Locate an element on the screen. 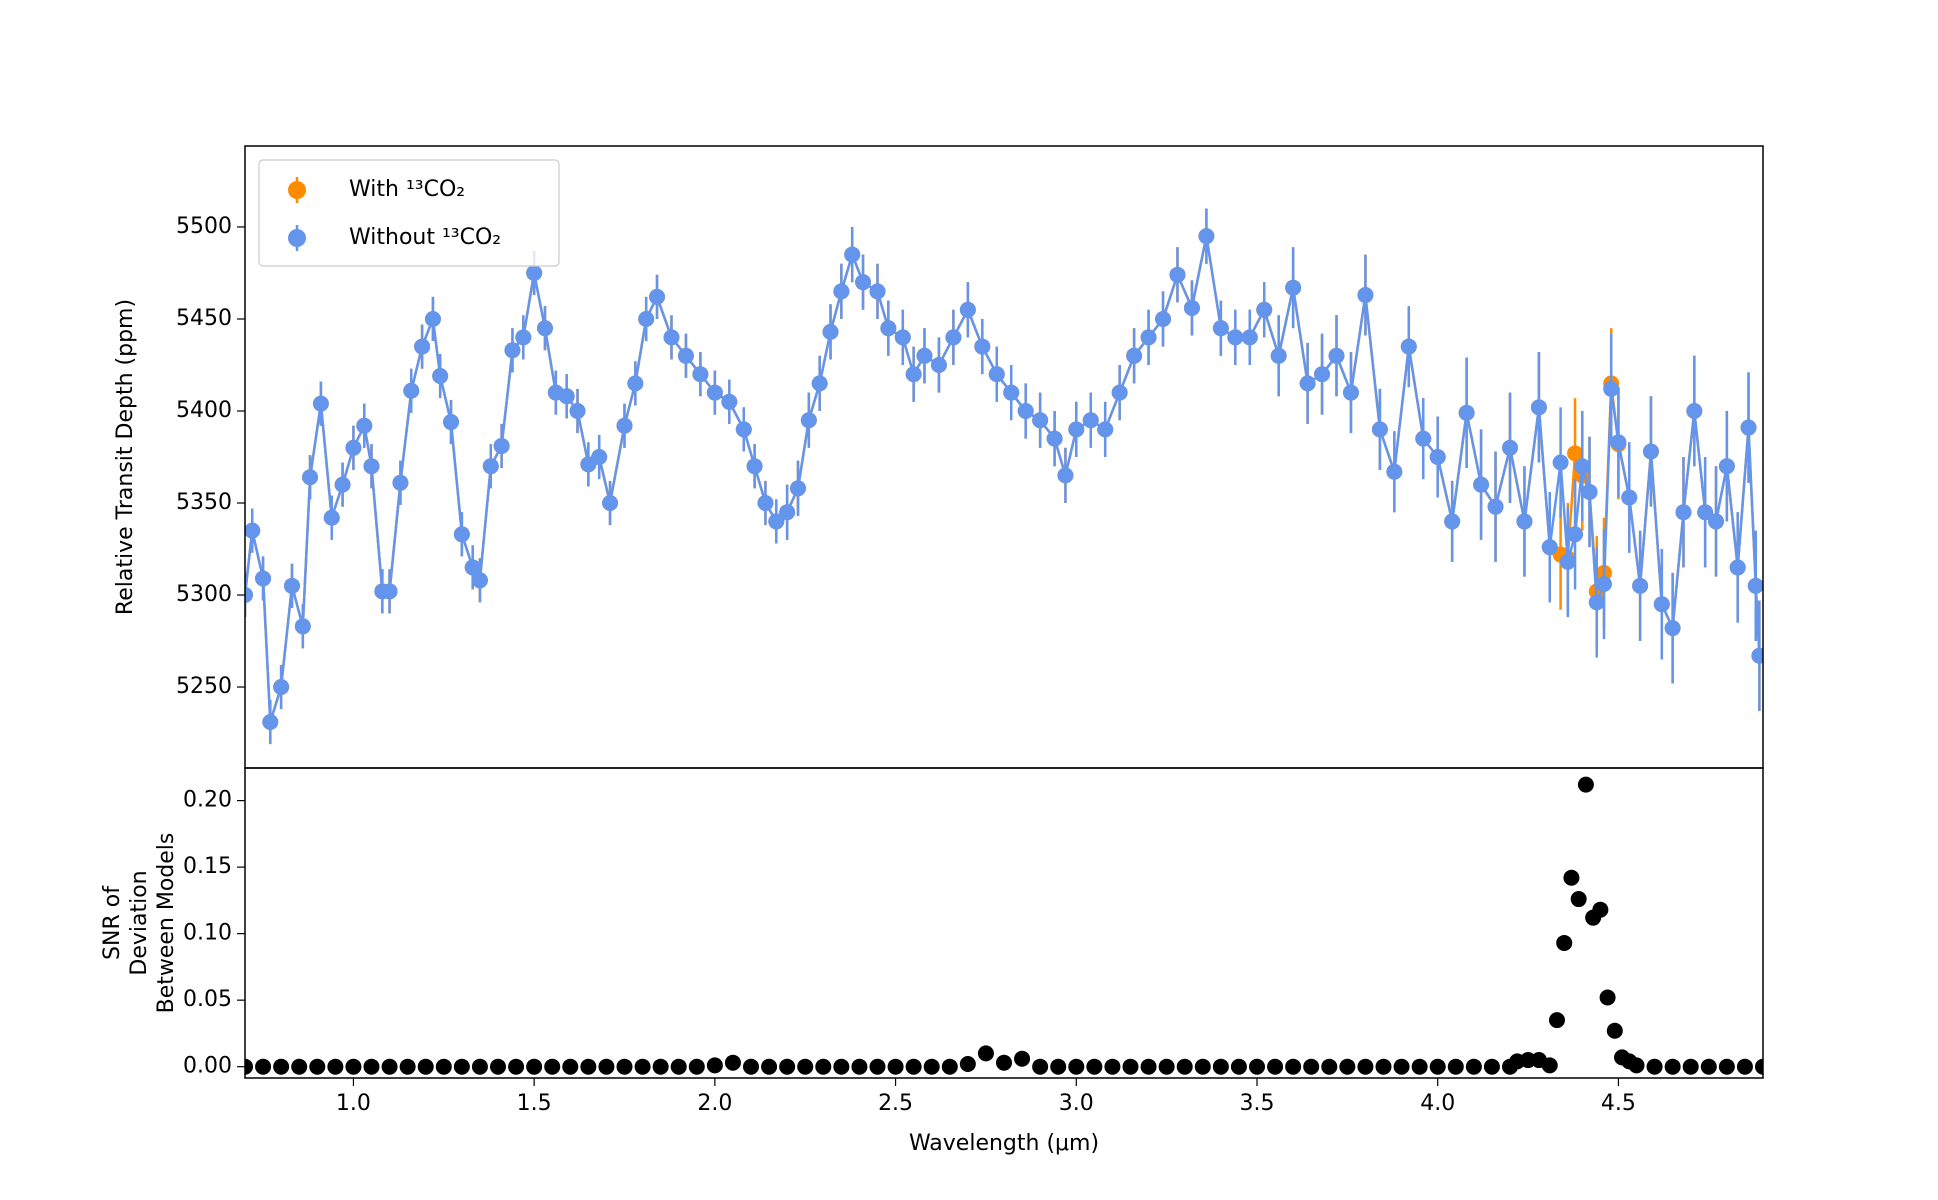 This screenshot has height=1200, width=1938. x-tick-label: 2.5 is located at coordinates (895, 1103).